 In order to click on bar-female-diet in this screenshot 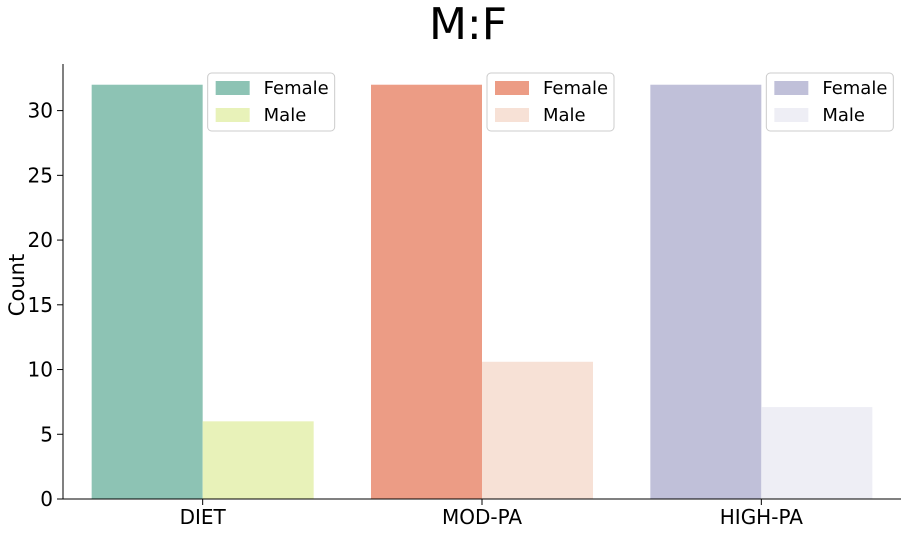, I will do `click(147, 291)`.